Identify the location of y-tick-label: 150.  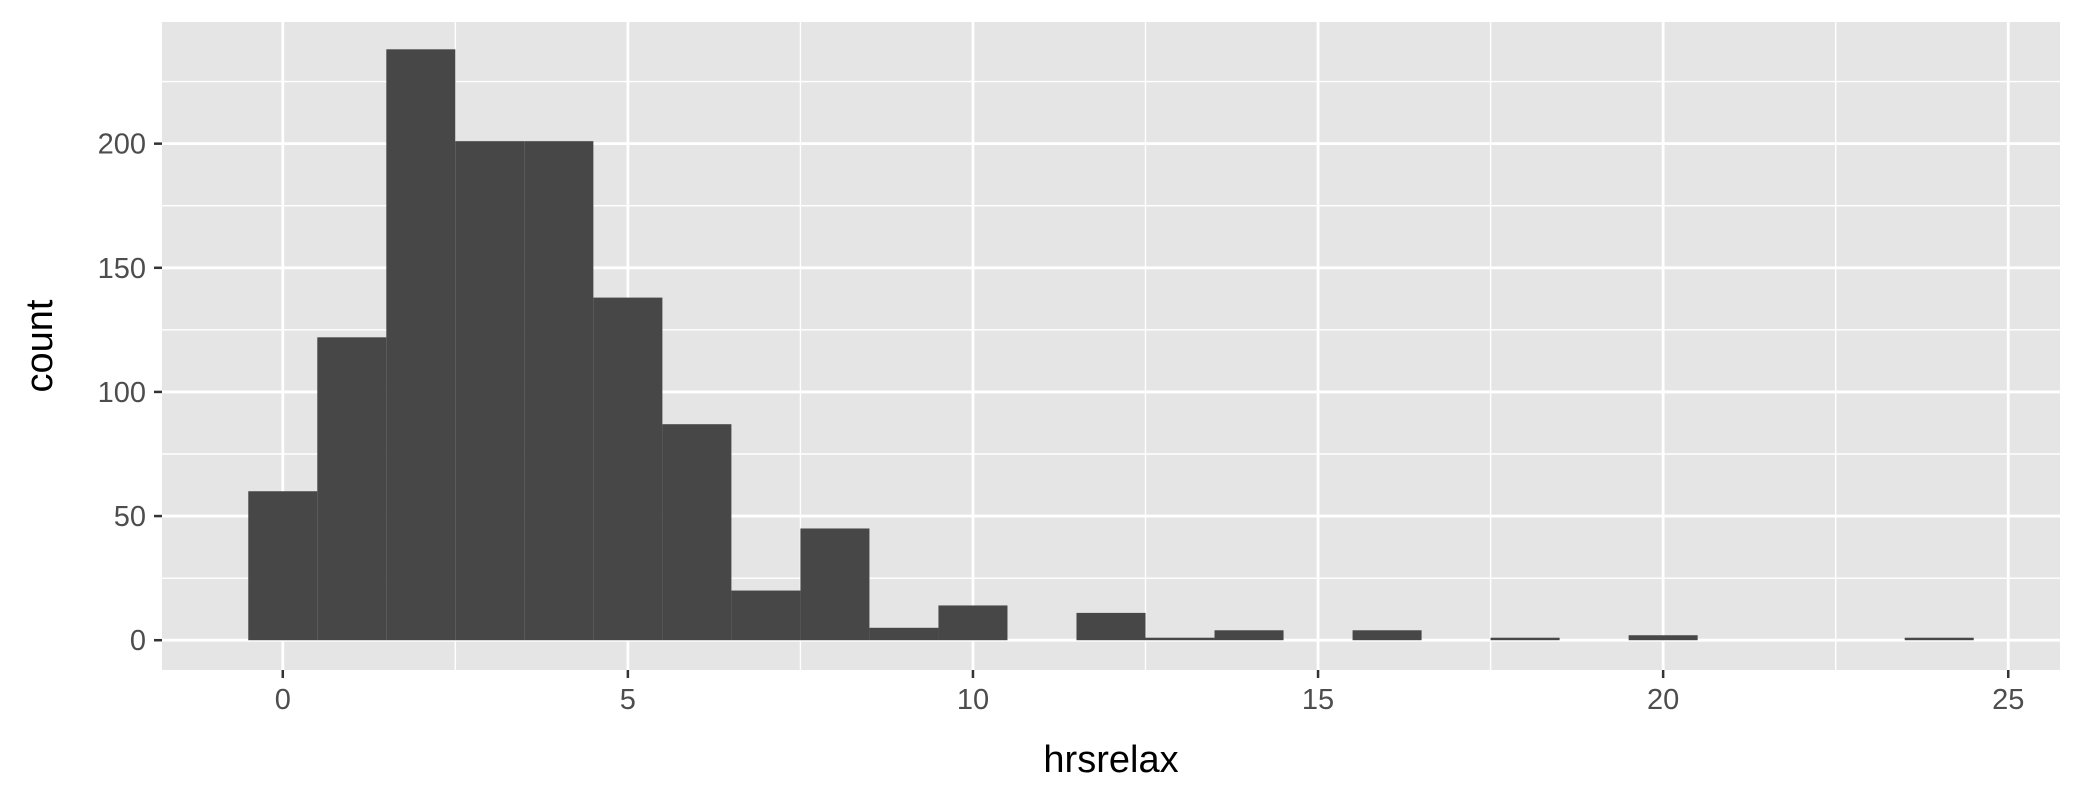
(122, 269).